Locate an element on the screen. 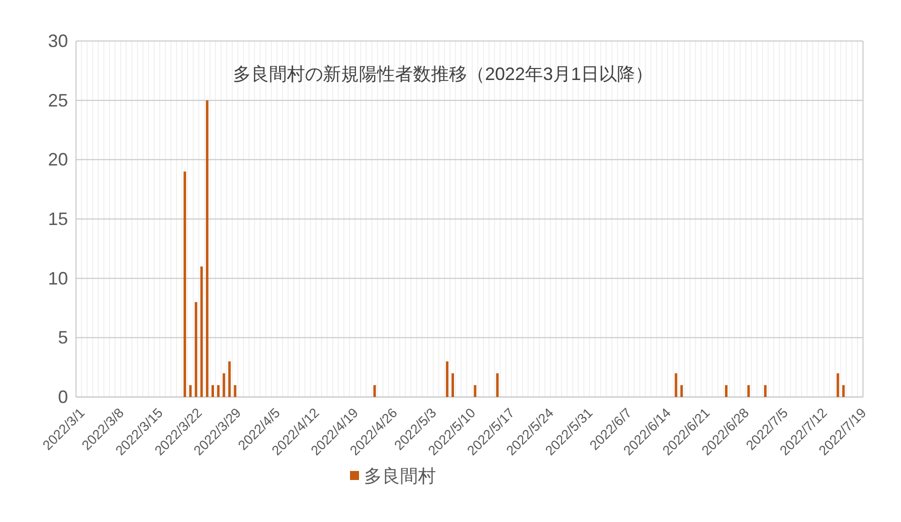  y-tick-label: 5 is located at coordinates (63, 338).